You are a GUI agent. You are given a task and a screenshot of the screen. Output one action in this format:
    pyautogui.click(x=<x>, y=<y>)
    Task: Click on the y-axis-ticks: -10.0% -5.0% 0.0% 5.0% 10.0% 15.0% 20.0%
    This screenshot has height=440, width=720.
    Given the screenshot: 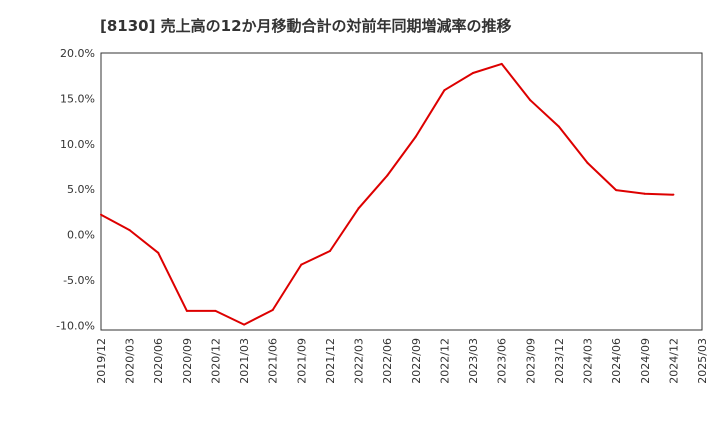 What is the action you would take?
    pyautogui.click(x=75, y=189)
    